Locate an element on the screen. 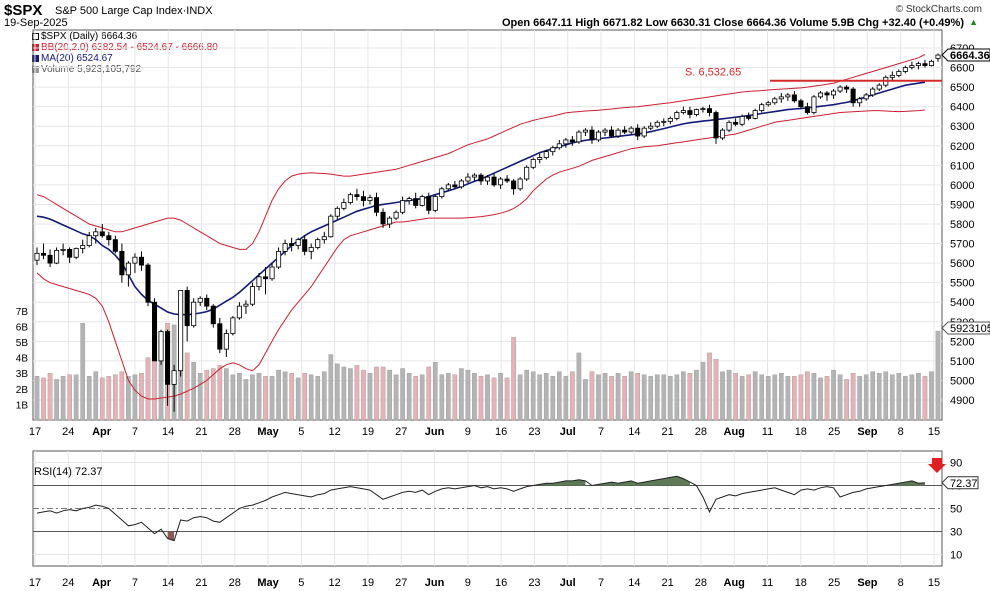  price-tick-label: 6100 is located at coordinates (962, 166).